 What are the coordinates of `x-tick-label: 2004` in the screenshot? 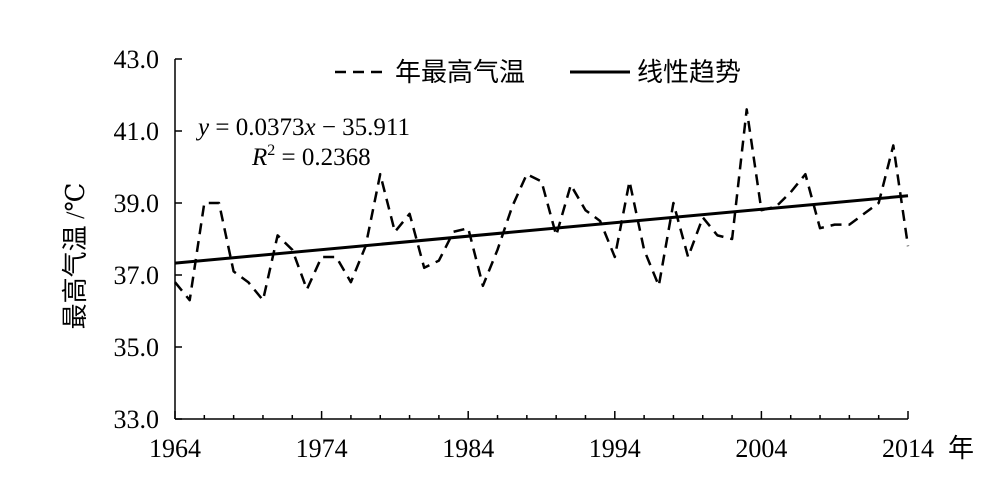 It's located at (761, 448).